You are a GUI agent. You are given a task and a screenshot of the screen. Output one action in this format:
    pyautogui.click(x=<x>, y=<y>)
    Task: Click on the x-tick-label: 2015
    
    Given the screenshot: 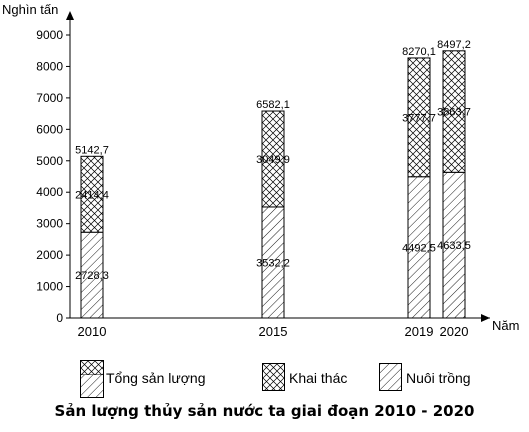 What is the action you would take?
    pyautogui.click(x=273, y=331)
    